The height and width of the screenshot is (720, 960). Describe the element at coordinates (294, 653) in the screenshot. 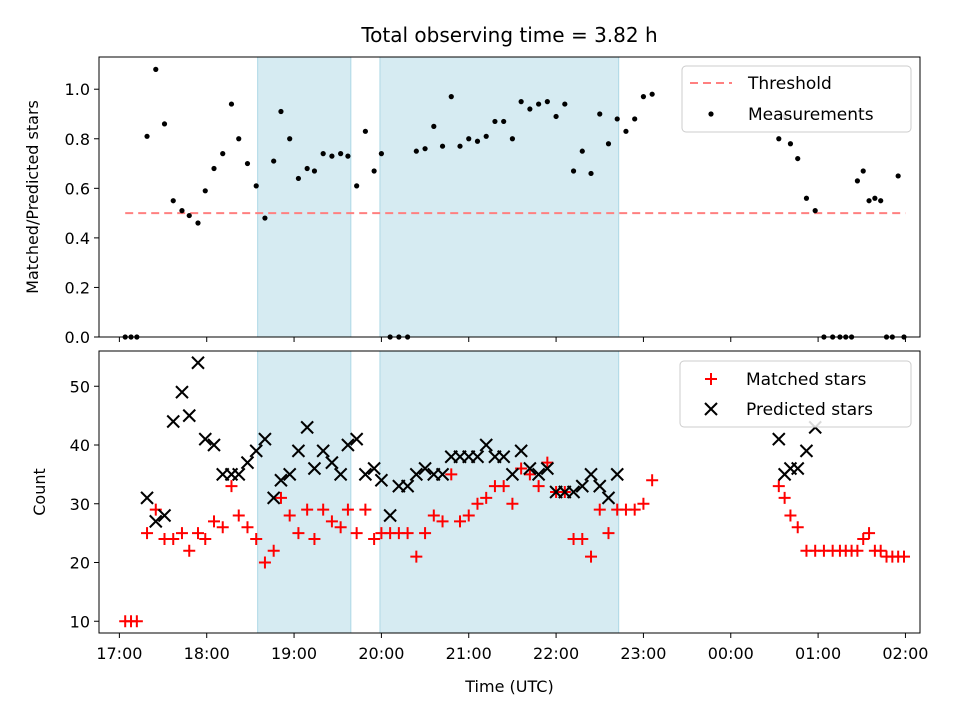

I see `x-tick-label: 19:00` at that location.